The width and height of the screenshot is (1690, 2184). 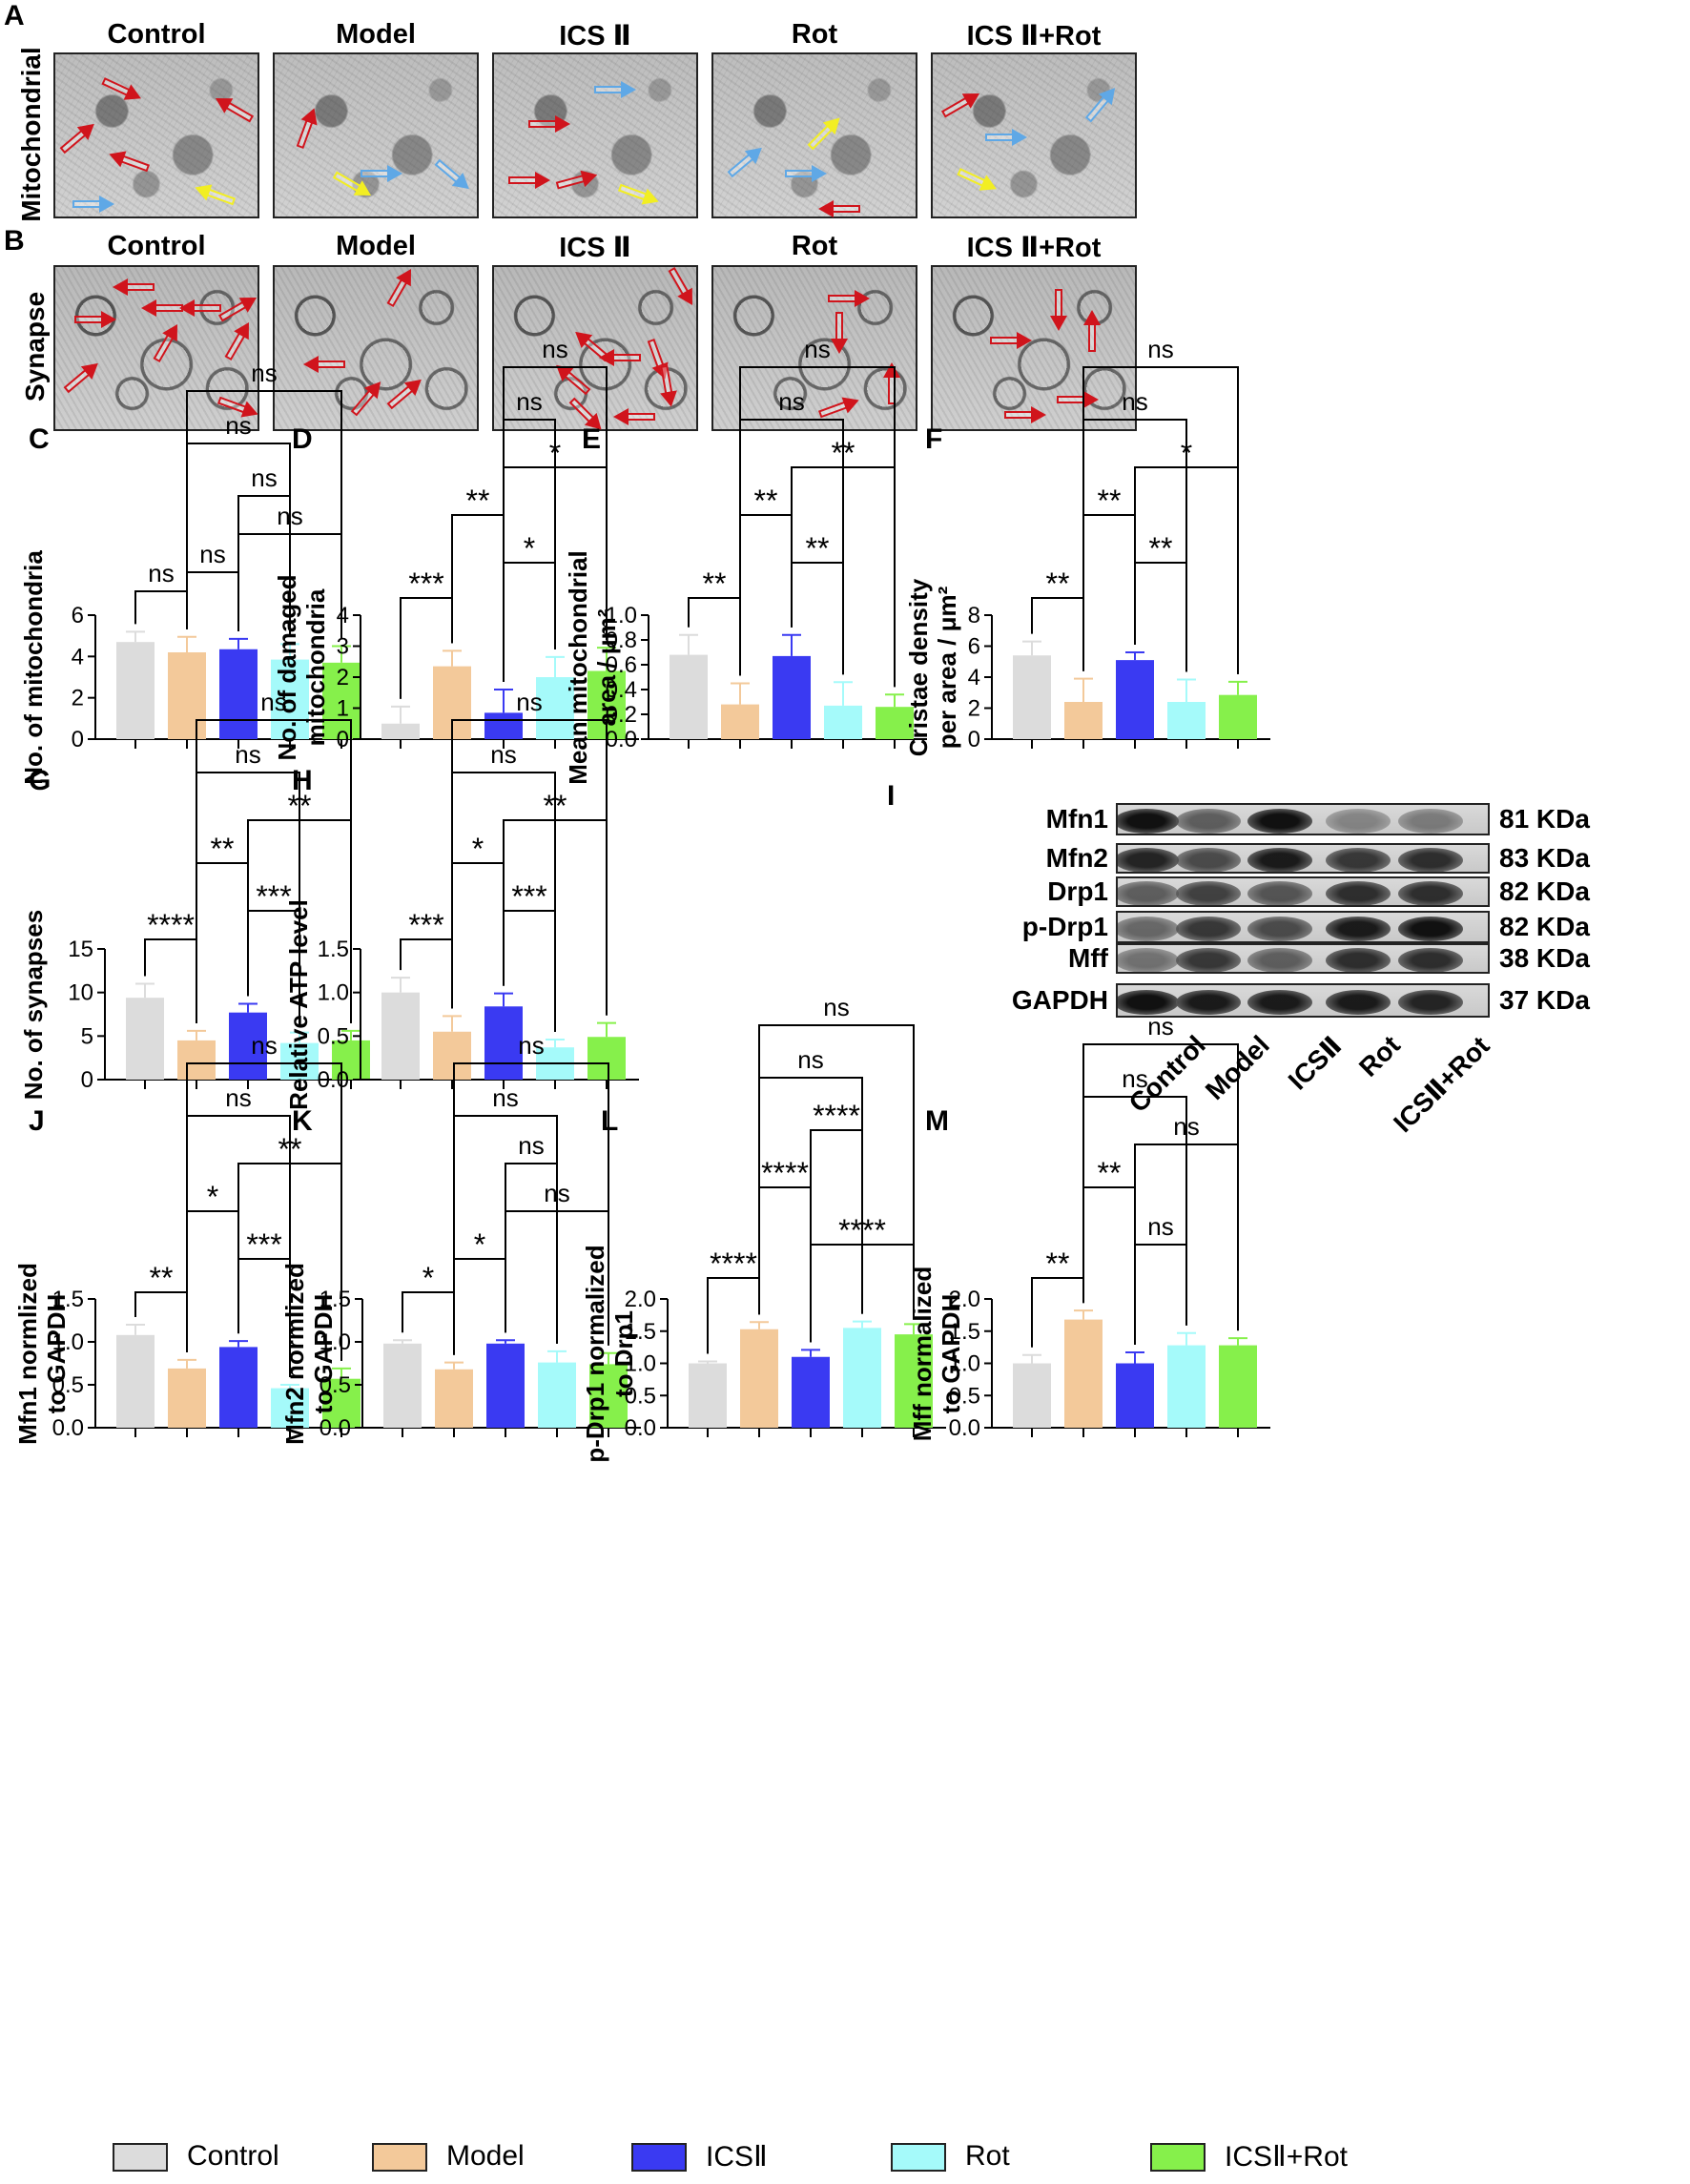 I want to click on y-axis-label: to Drp1, so click(x=623, y=1354).